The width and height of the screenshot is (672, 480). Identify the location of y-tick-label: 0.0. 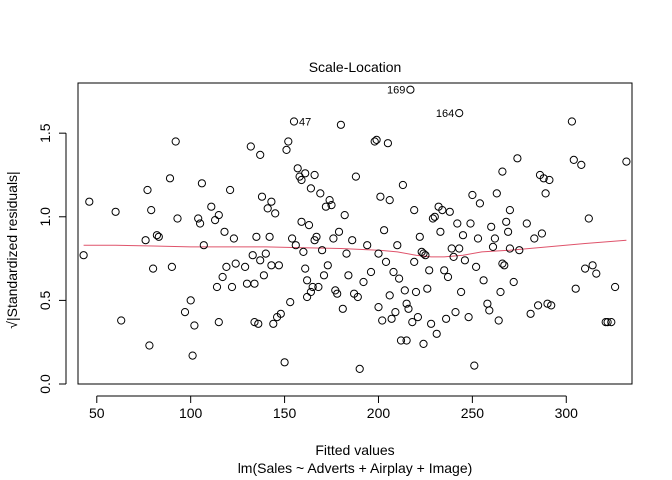
(45, 384).